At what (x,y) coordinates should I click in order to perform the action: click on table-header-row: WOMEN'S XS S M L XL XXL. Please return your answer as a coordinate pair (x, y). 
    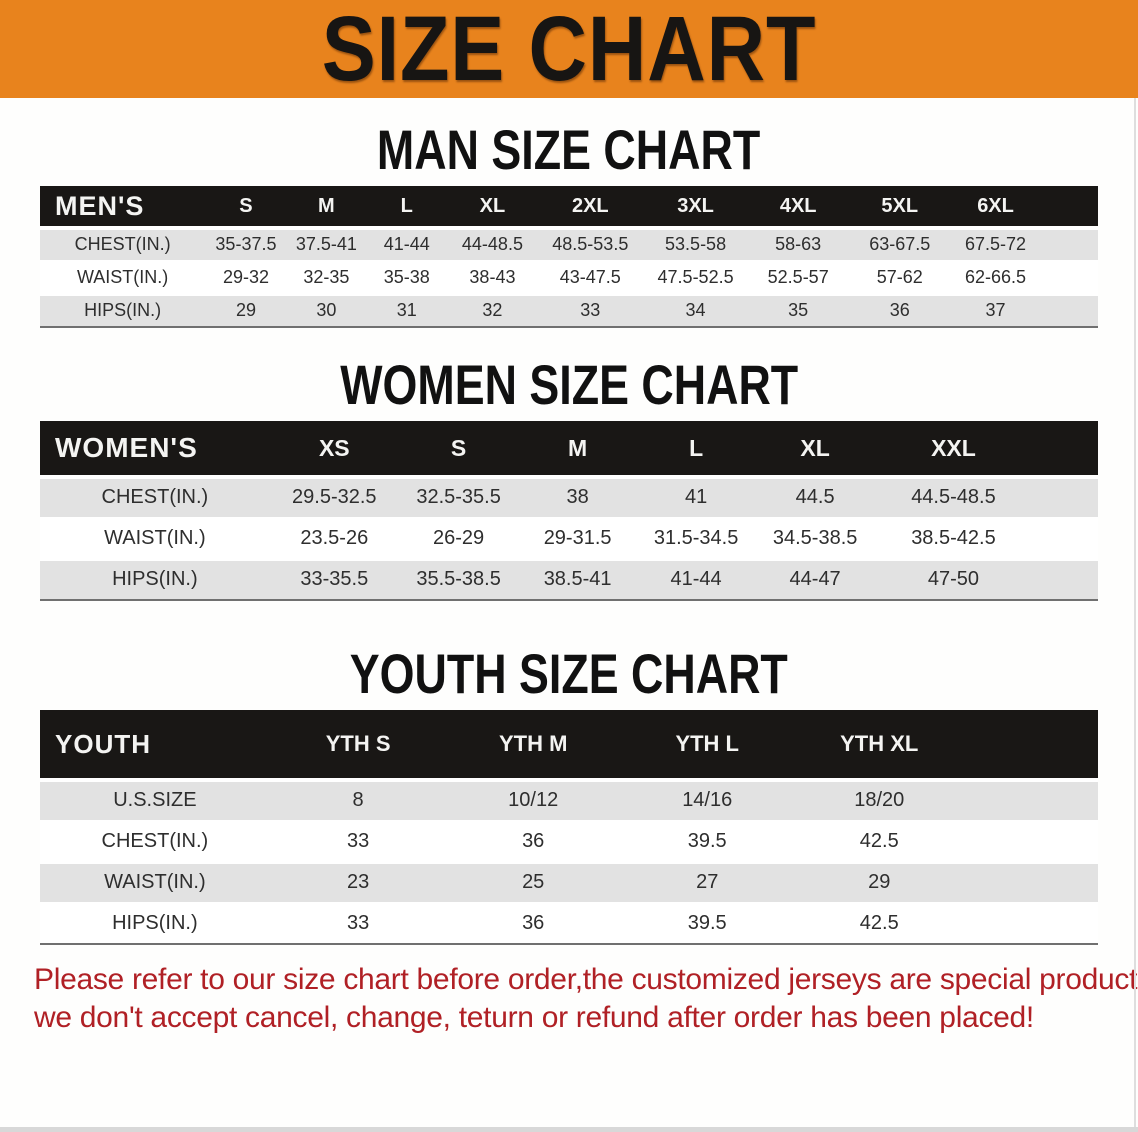
    Looking at the image, I should click on (569, 450).